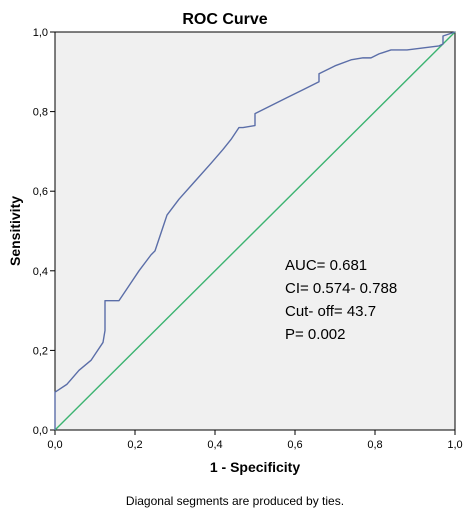 This screenshot has height=518, width=474. Describe the element at coordinates (341, 288) in the screenshot. I see `annotation-ci: CI= 0.574- 0.788` at that location.